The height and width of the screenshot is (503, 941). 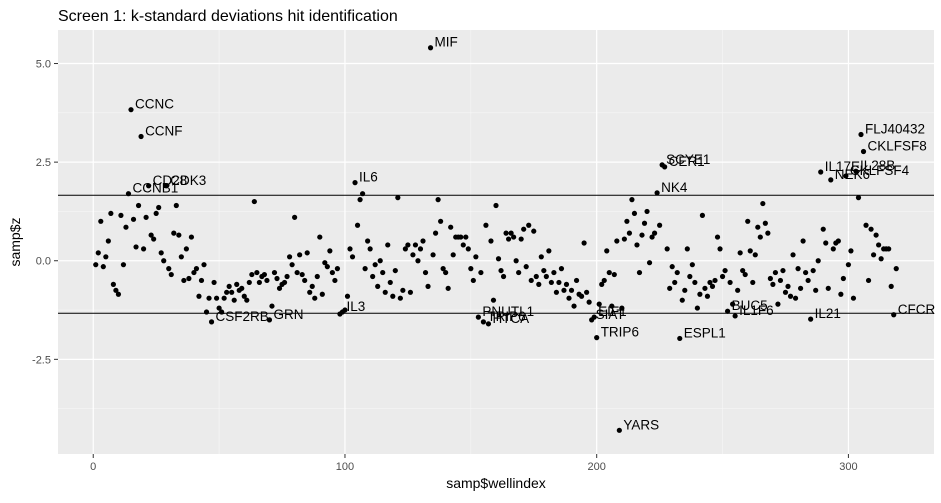 What do you see at coordinates (852, 174) in the screenshot?
I see `point-label: NEK6` at bounding box center [852, 174].